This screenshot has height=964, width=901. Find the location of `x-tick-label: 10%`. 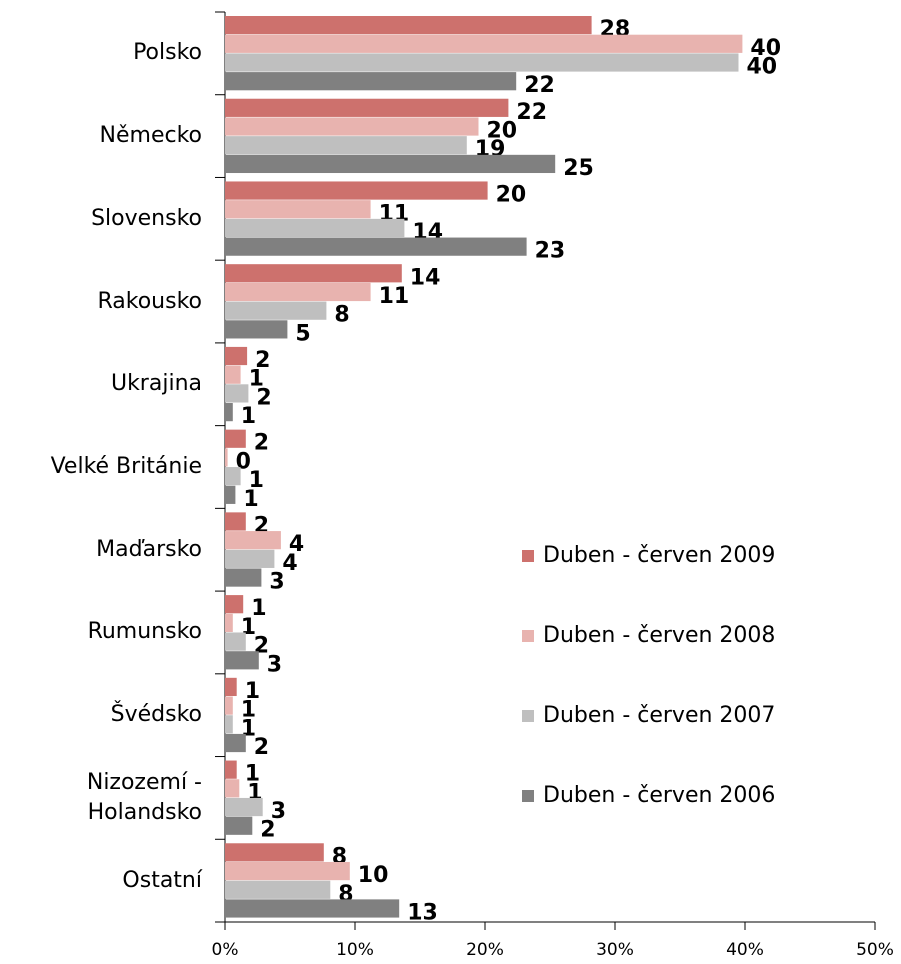

x-tick-label: 10% is located at coordinates (355, 950).